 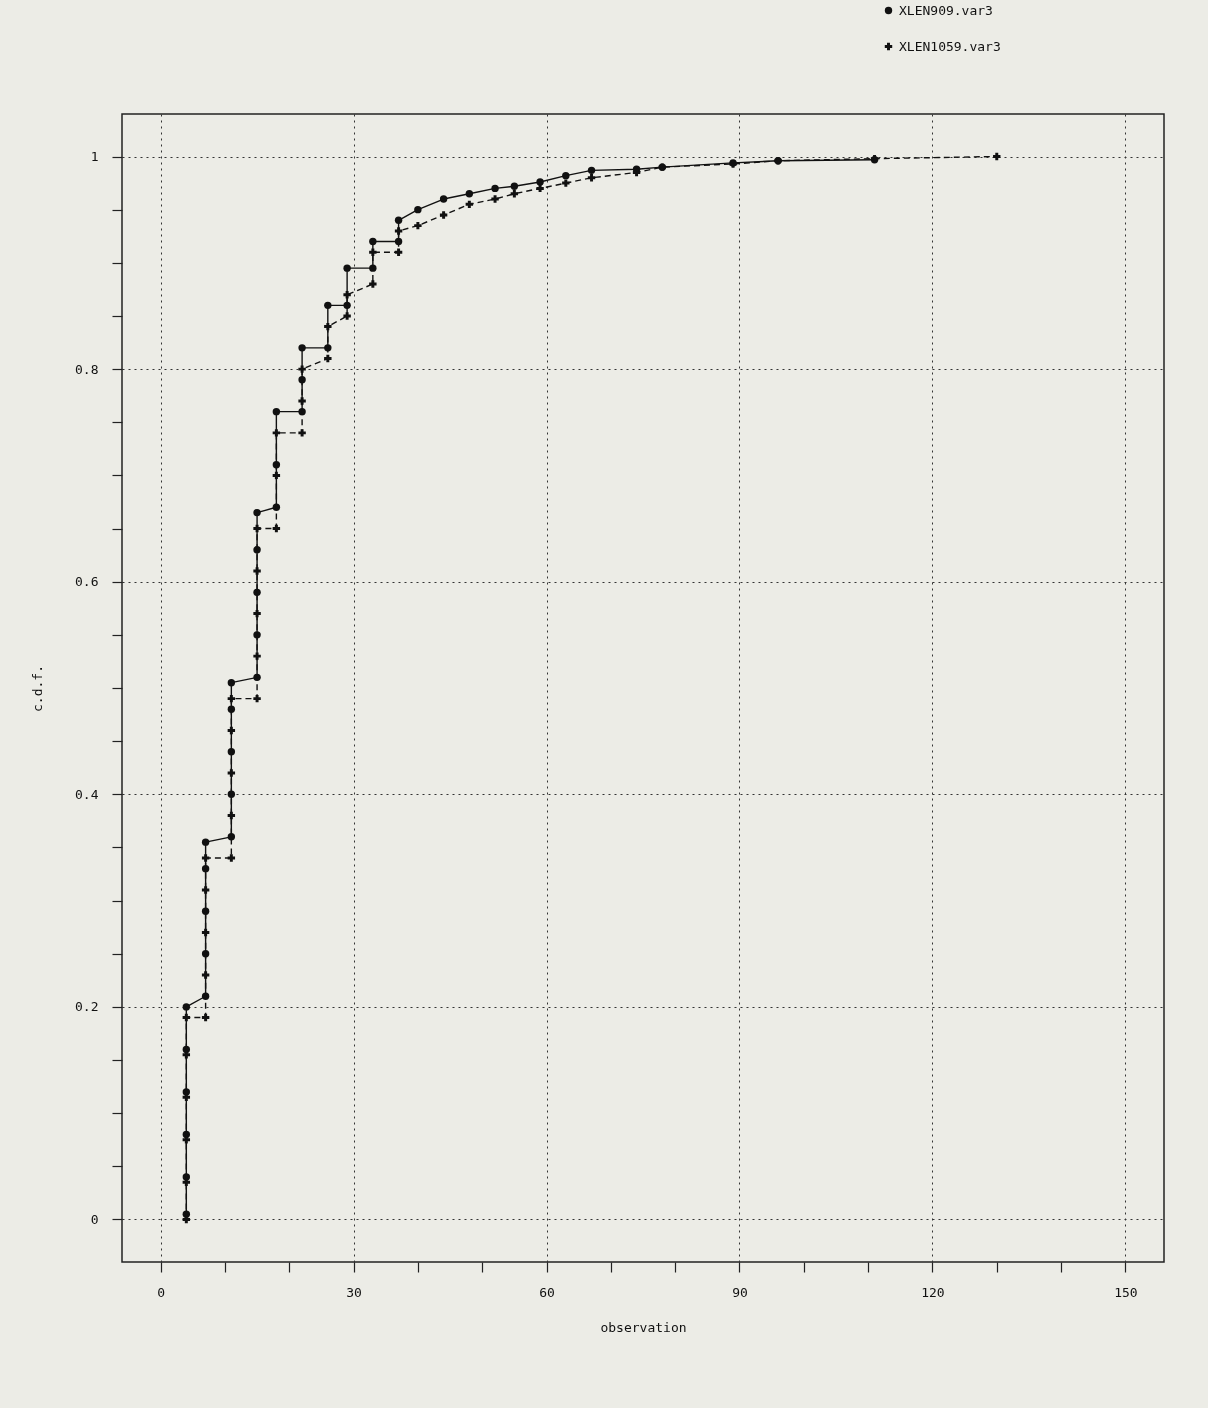 I want to click on x-axis-title: observation, so click(x=643, y=1327).